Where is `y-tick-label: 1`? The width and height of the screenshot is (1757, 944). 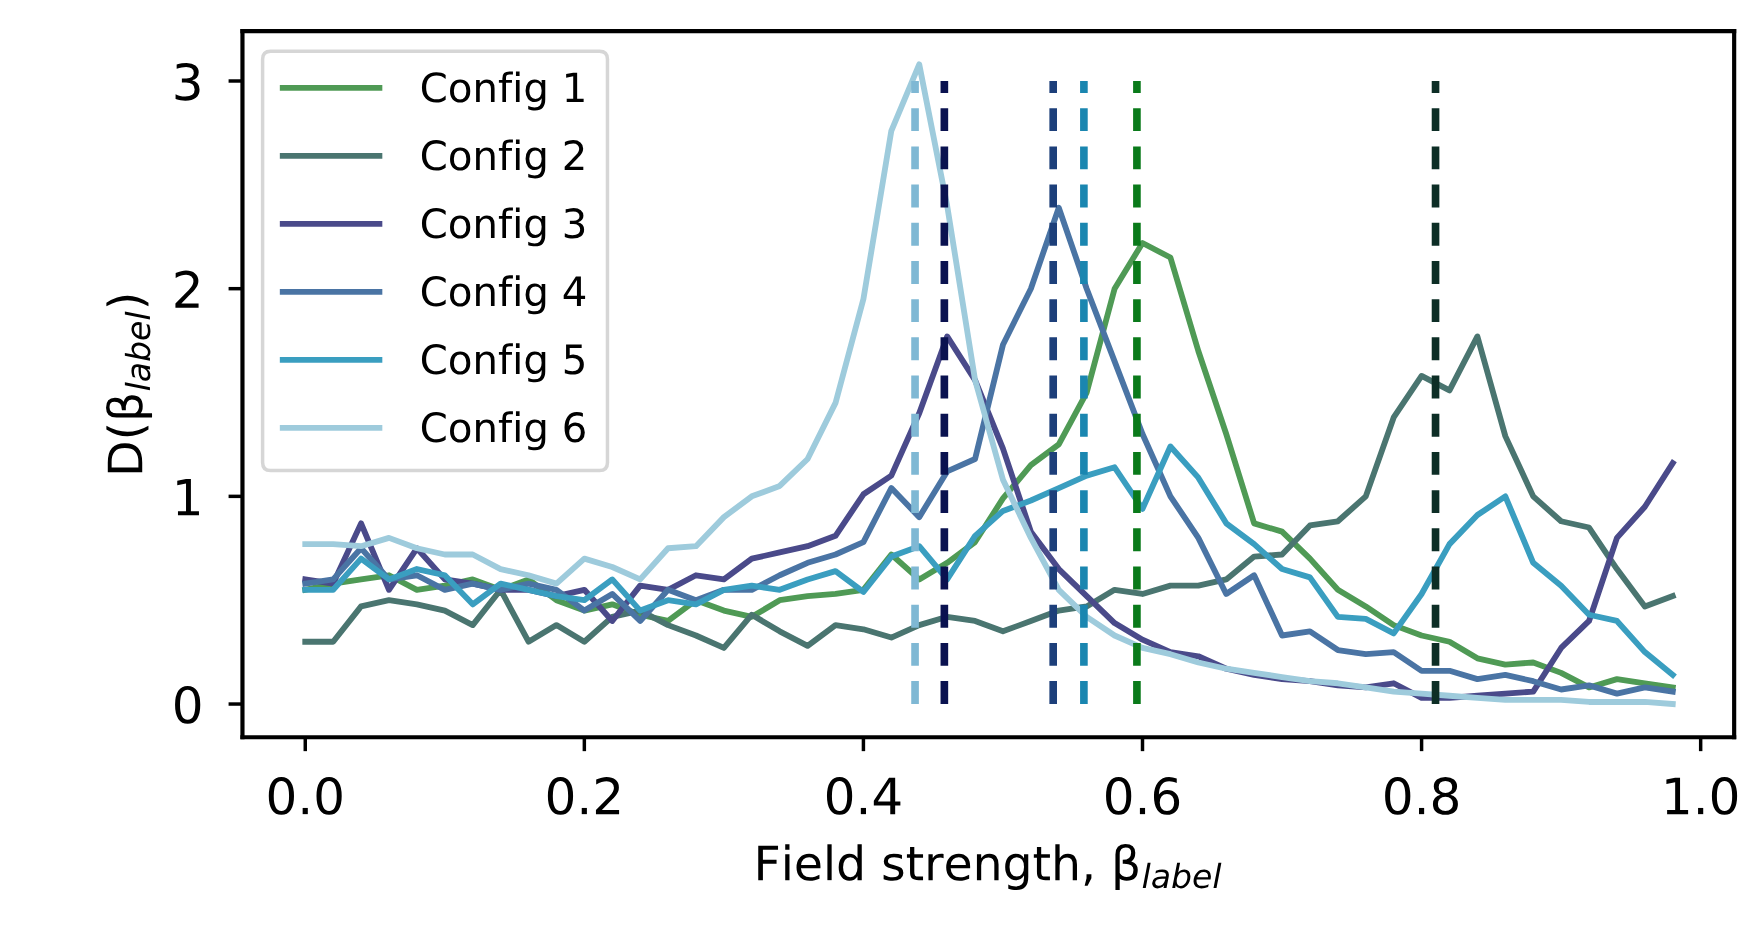 y-tick-label: 1 is located at coordinates (188, 497).